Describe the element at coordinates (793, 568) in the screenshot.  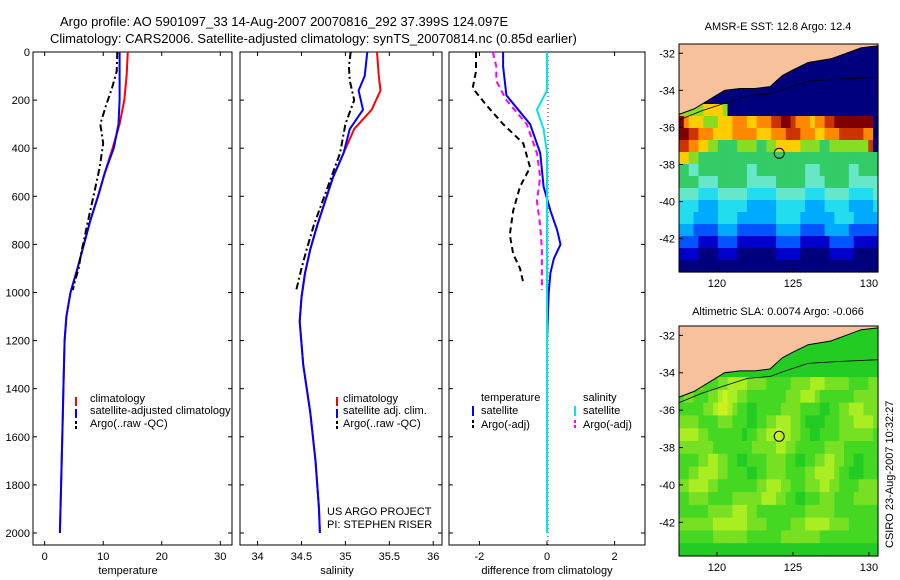
I see `map-x-tick-label: 125` at that location.